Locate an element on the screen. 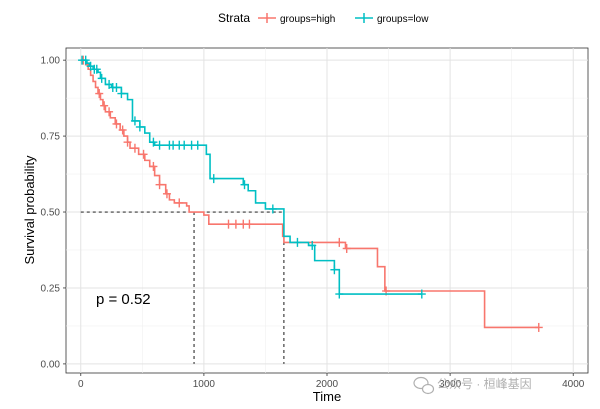 Image resolution: width=600 pixels, height=409 pixels. x-tick-label: 0 is located at coordinates (81, 384).